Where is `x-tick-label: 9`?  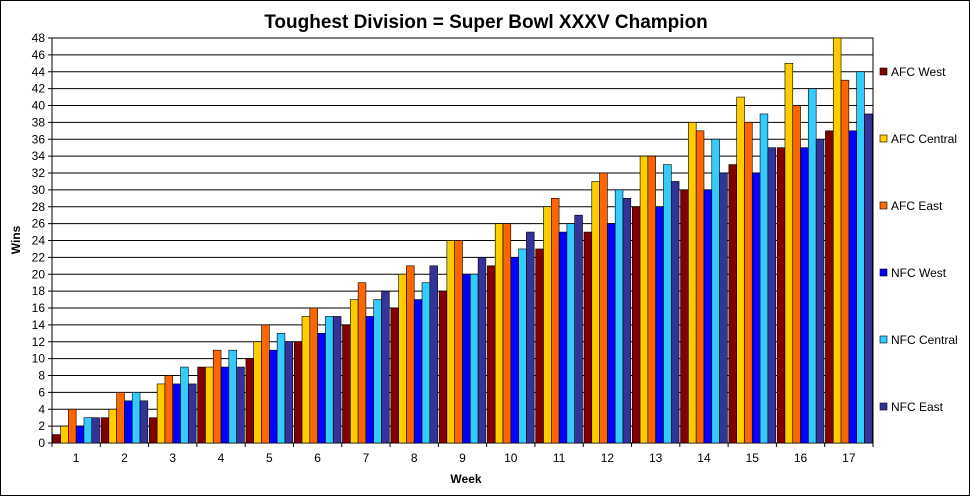
x-tick-label: 9 is located at coordinates (462, 458).